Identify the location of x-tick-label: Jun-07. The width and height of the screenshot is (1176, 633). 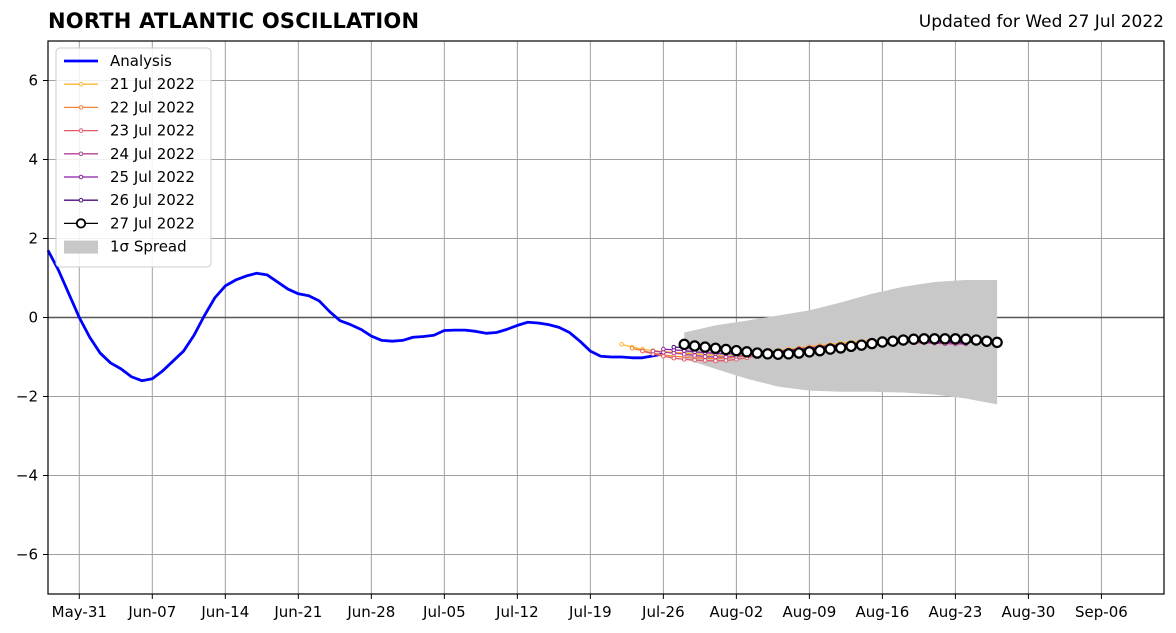
(151, 612).